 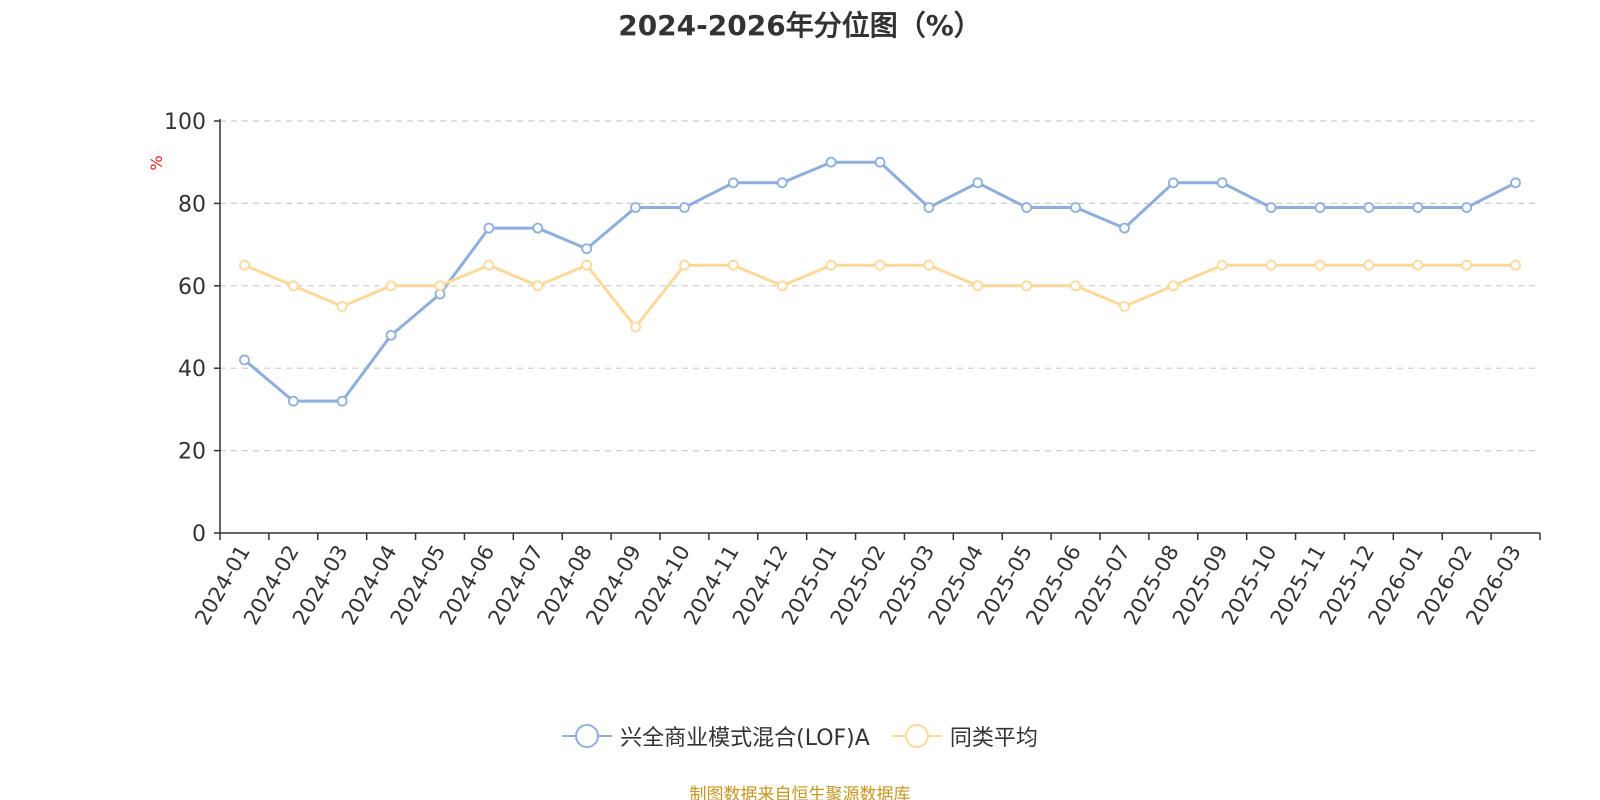 I want to click on chart-title: 2024-2026年分位图（%）, so click(x=800, y=25).